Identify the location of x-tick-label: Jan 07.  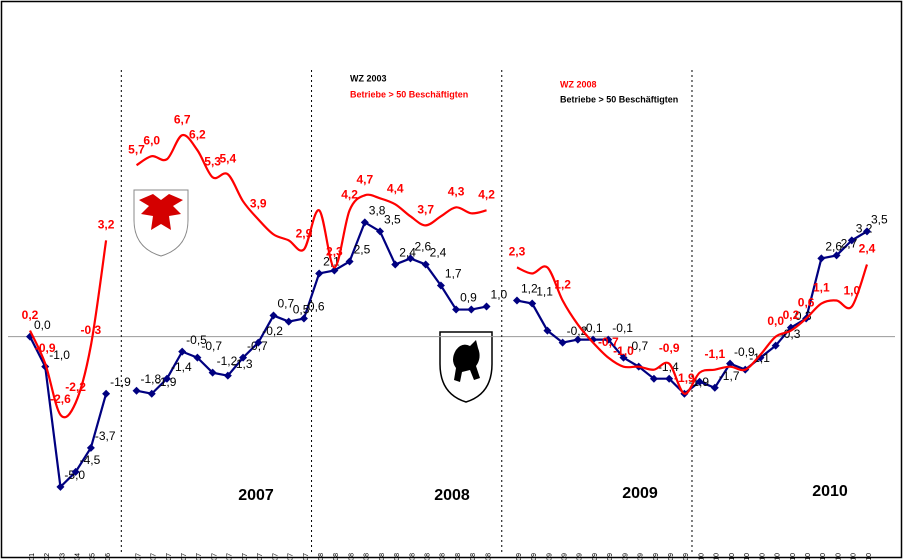
(138, 556).